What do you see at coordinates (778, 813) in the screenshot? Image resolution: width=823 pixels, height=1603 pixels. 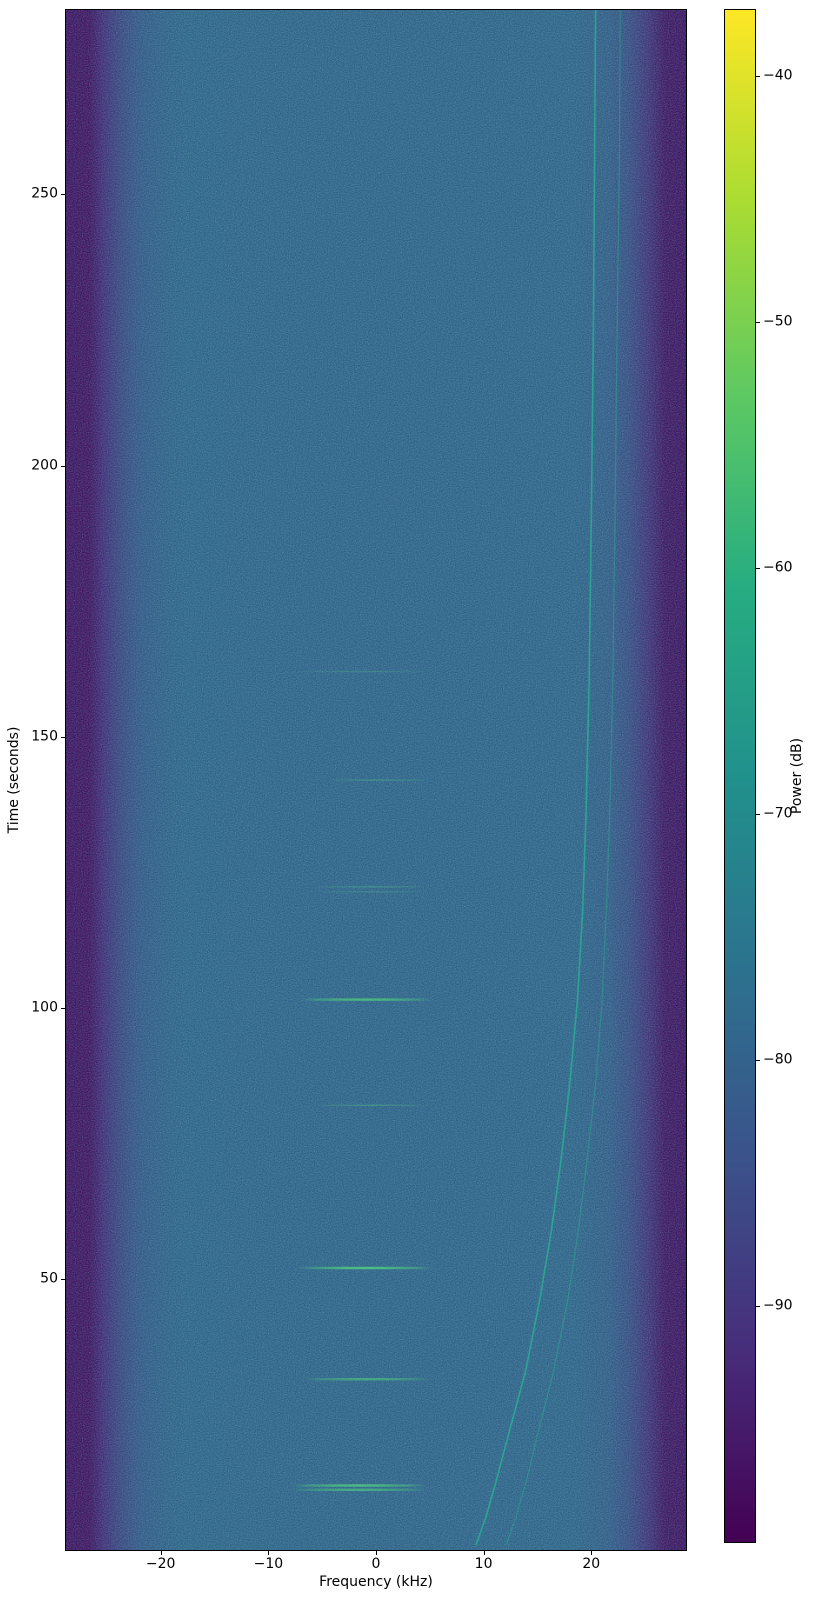 I see `colorbar-tick-label: −70` at bounding box center [778, 813].